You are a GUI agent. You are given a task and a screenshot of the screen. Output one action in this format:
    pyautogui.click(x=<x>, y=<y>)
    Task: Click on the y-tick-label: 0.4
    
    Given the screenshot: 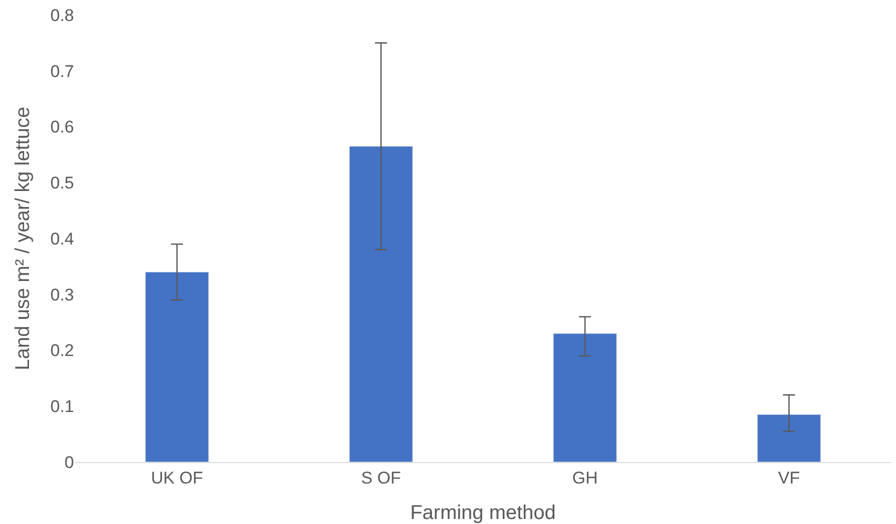 What is the action you would take?
    pyautogui.click(x=62, y=238)
    